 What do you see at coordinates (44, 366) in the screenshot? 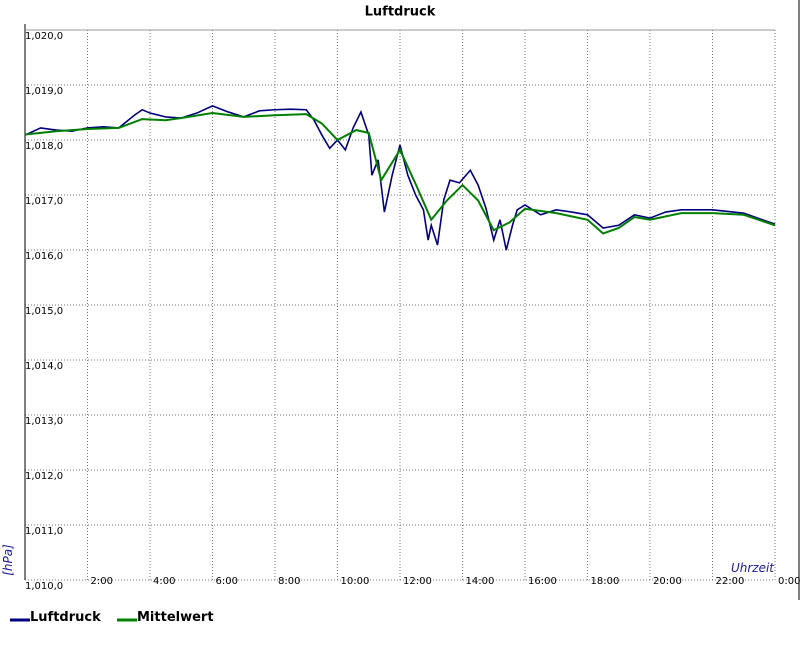
I see `y-tick-label: 1,014,0` at bounding box center [44, 366].